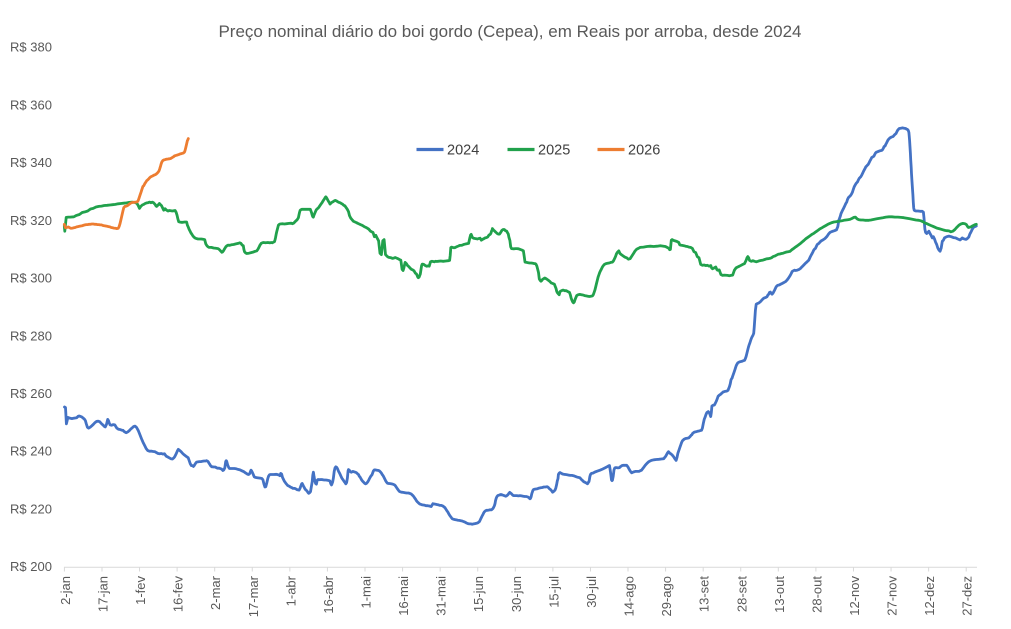  I want to click on svg-text: 12-dez, so click(929, 596).